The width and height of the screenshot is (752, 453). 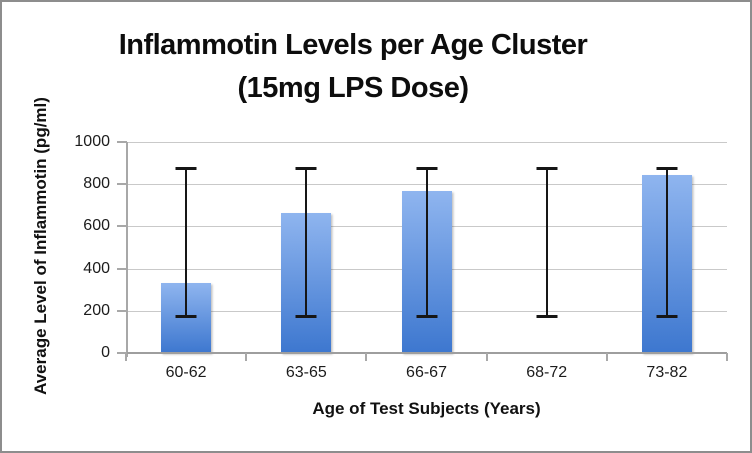 I want to click on x-tick-labels: 60-62 63-65 66-67 68-72 73-82, so click(x=426, y=374).